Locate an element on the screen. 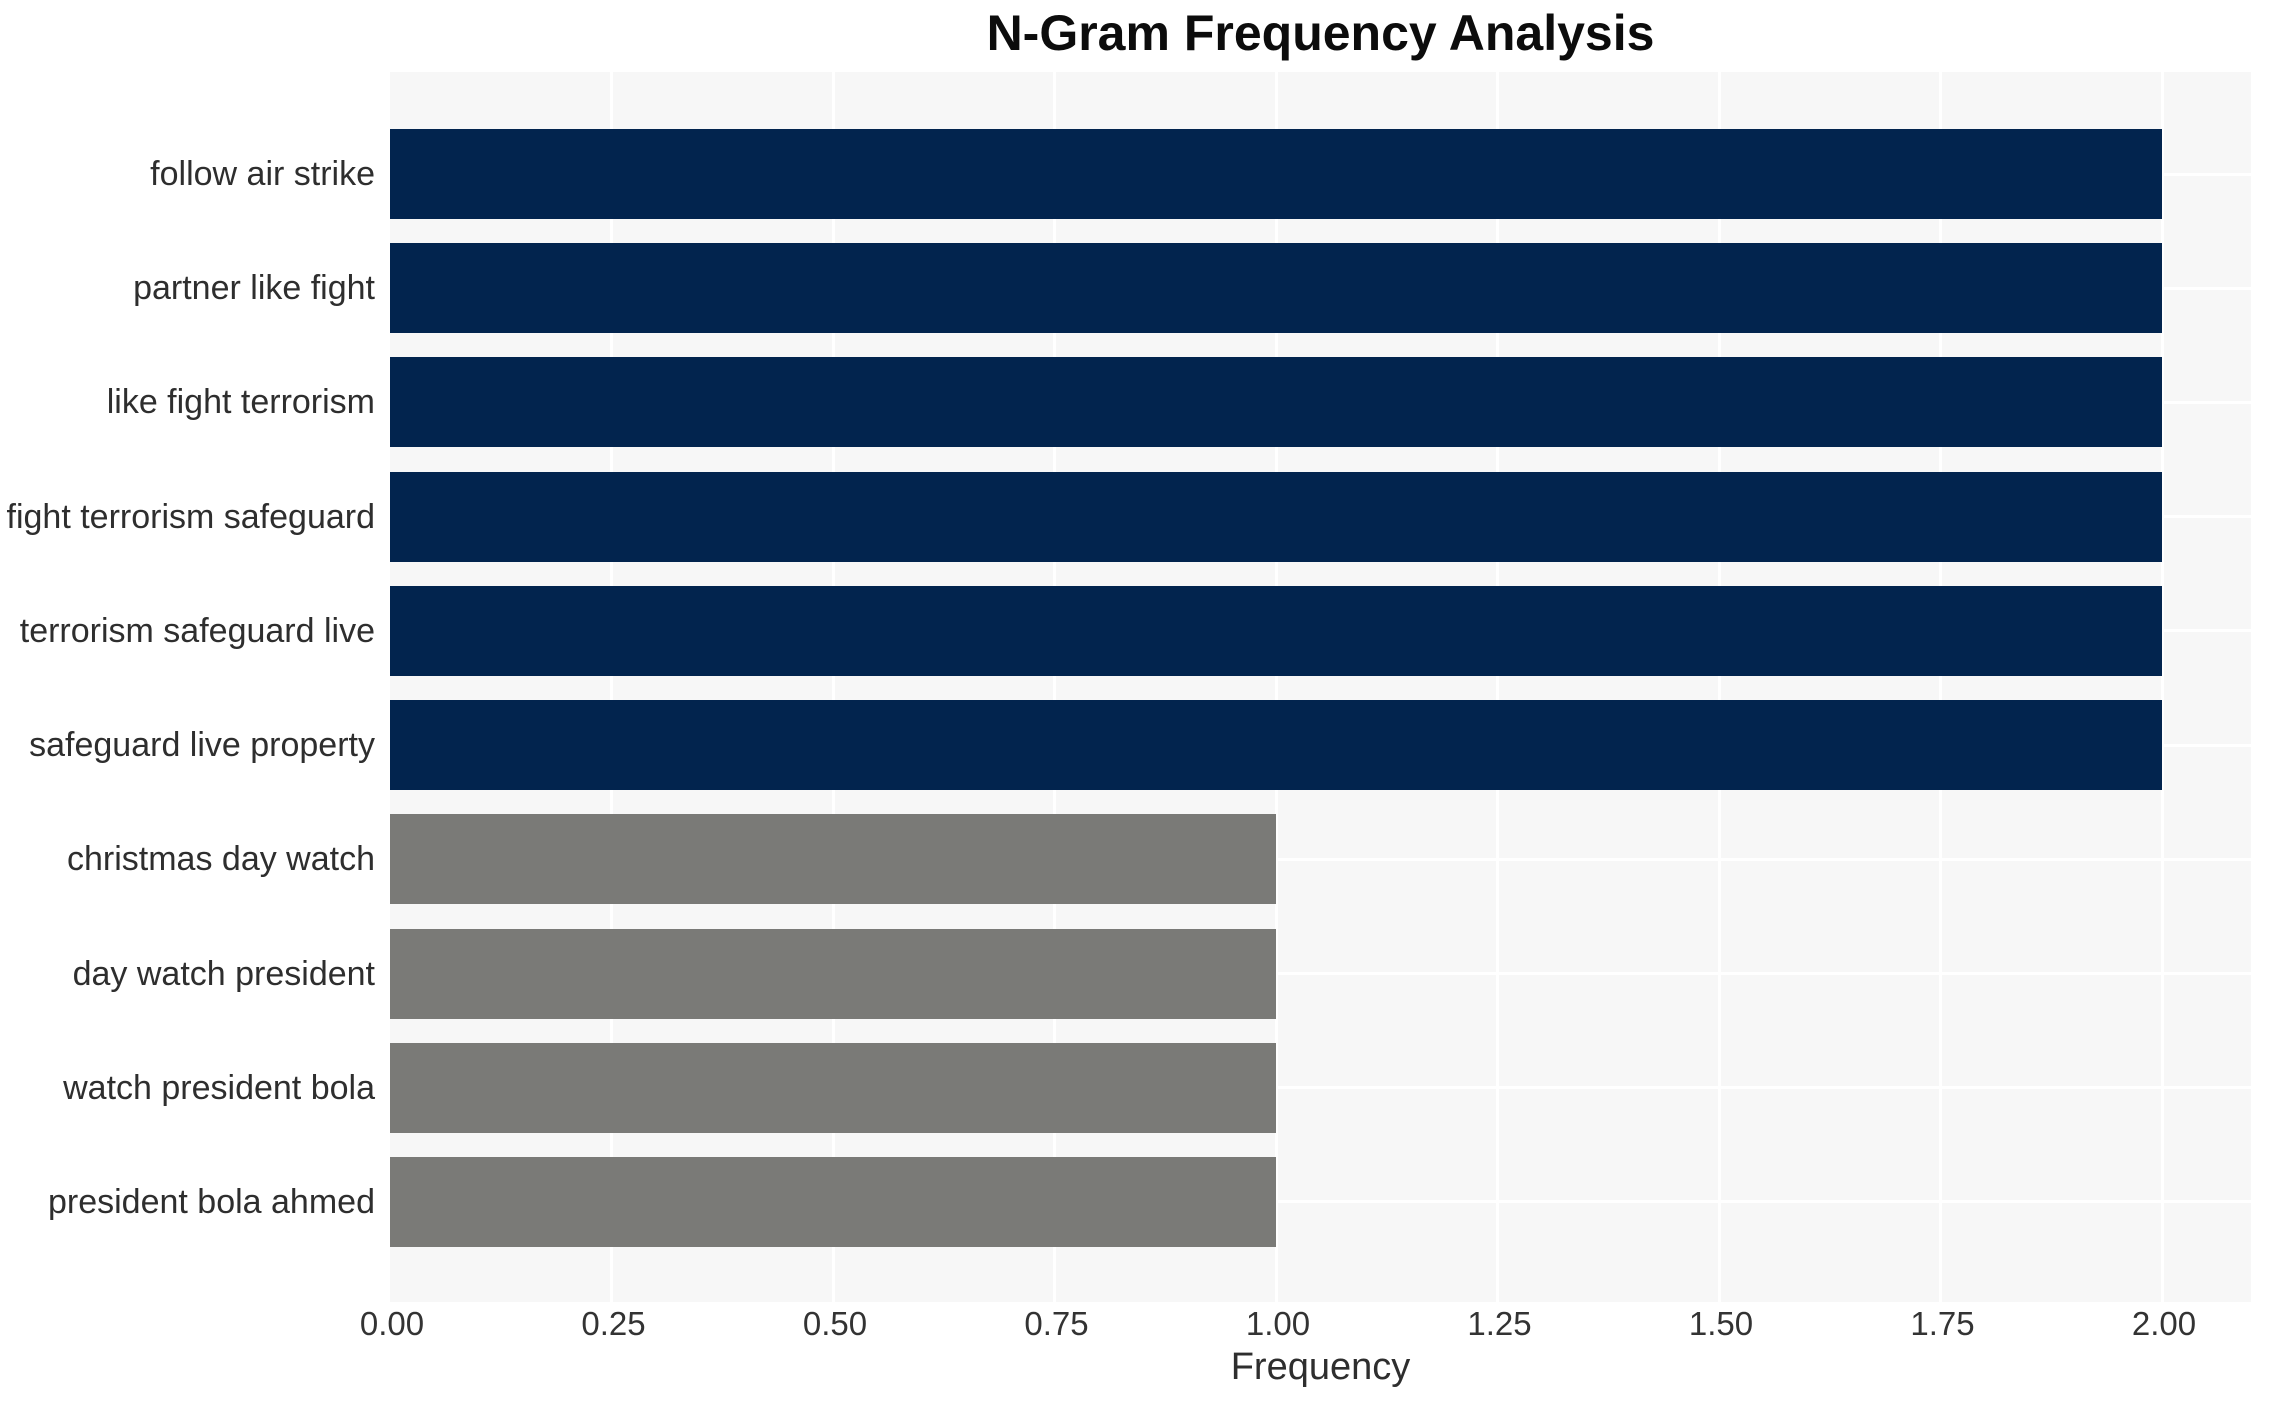 Image resolution: width=2270 pixels, height=1402 pixels. chart-title: N-Gram Frequency Analysis is located at coordinates (1320, 33).